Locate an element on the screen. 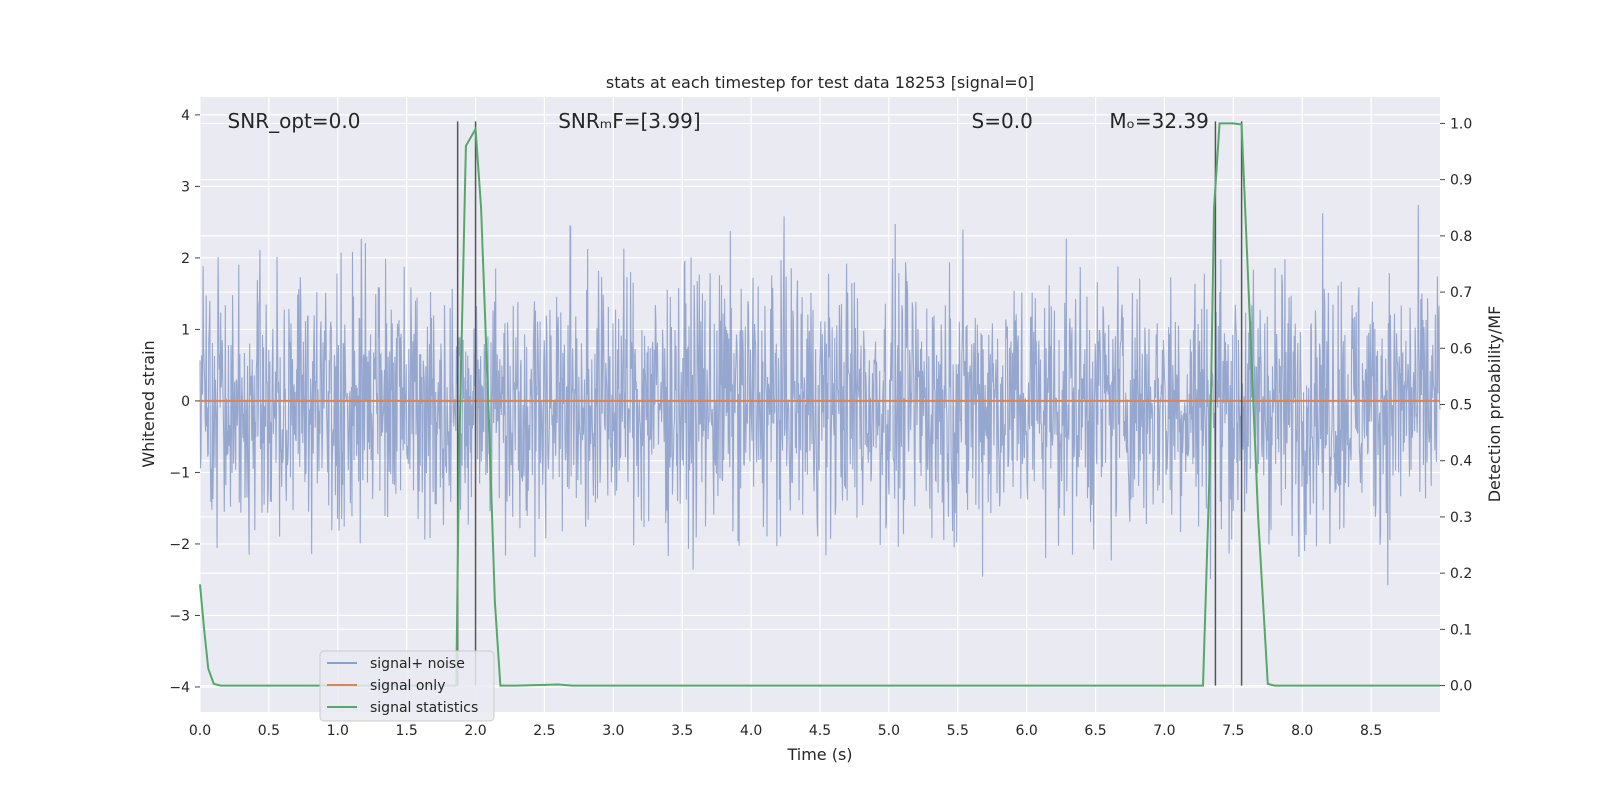 This screenshot has height=800, width=1600. x-tick-label: 4.0 is located at coordinates (751, 731).